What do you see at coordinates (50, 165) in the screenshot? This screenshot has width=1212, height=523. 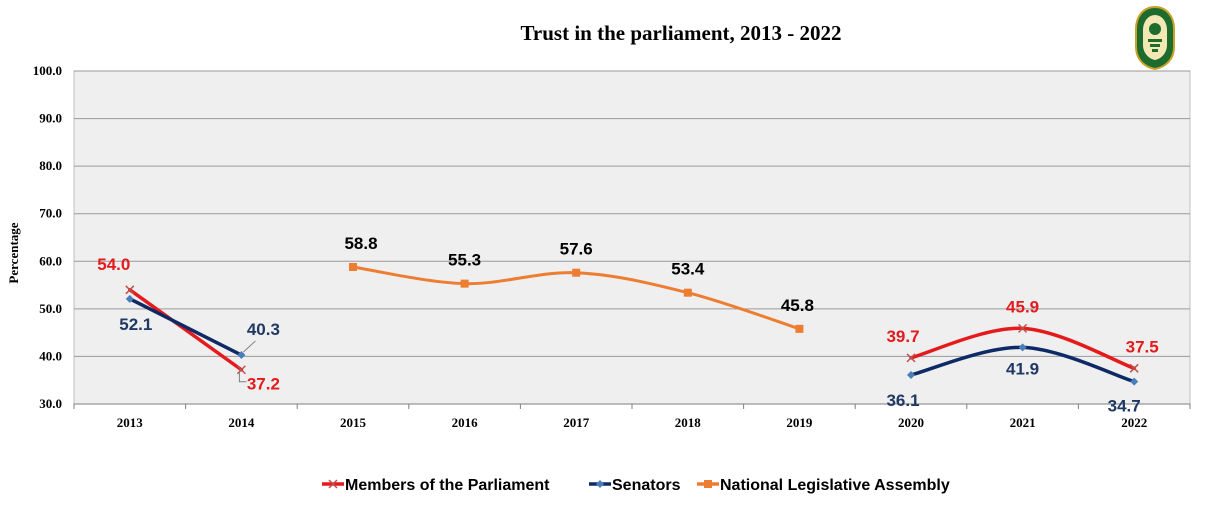 I see `y-tick-label: 80.0` at bounding box center [50, 165].